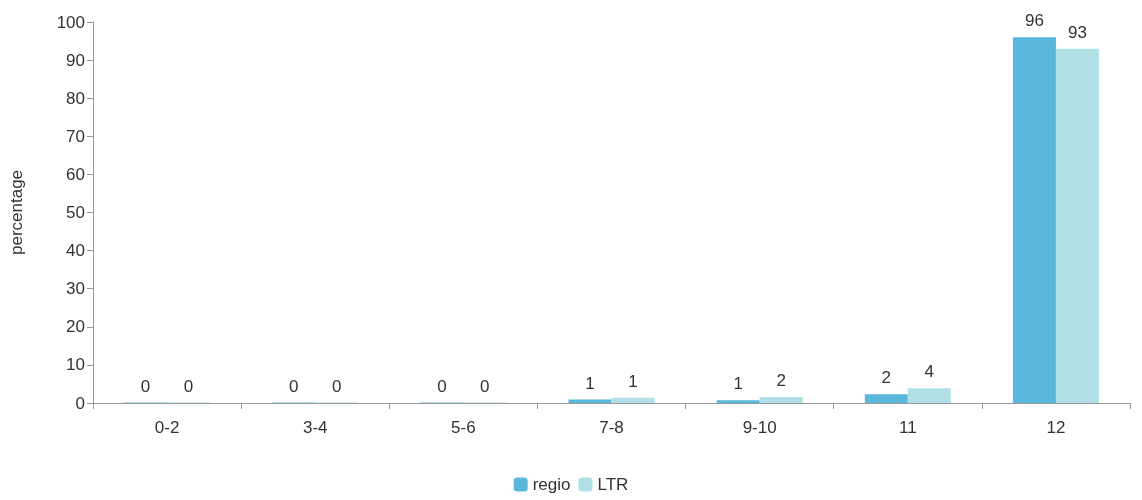 This screenshot has height=500, width=1142. Describe the element at coordinates (1056, 427) in the screenshot. I see `x-tick-label: 12` at that location.